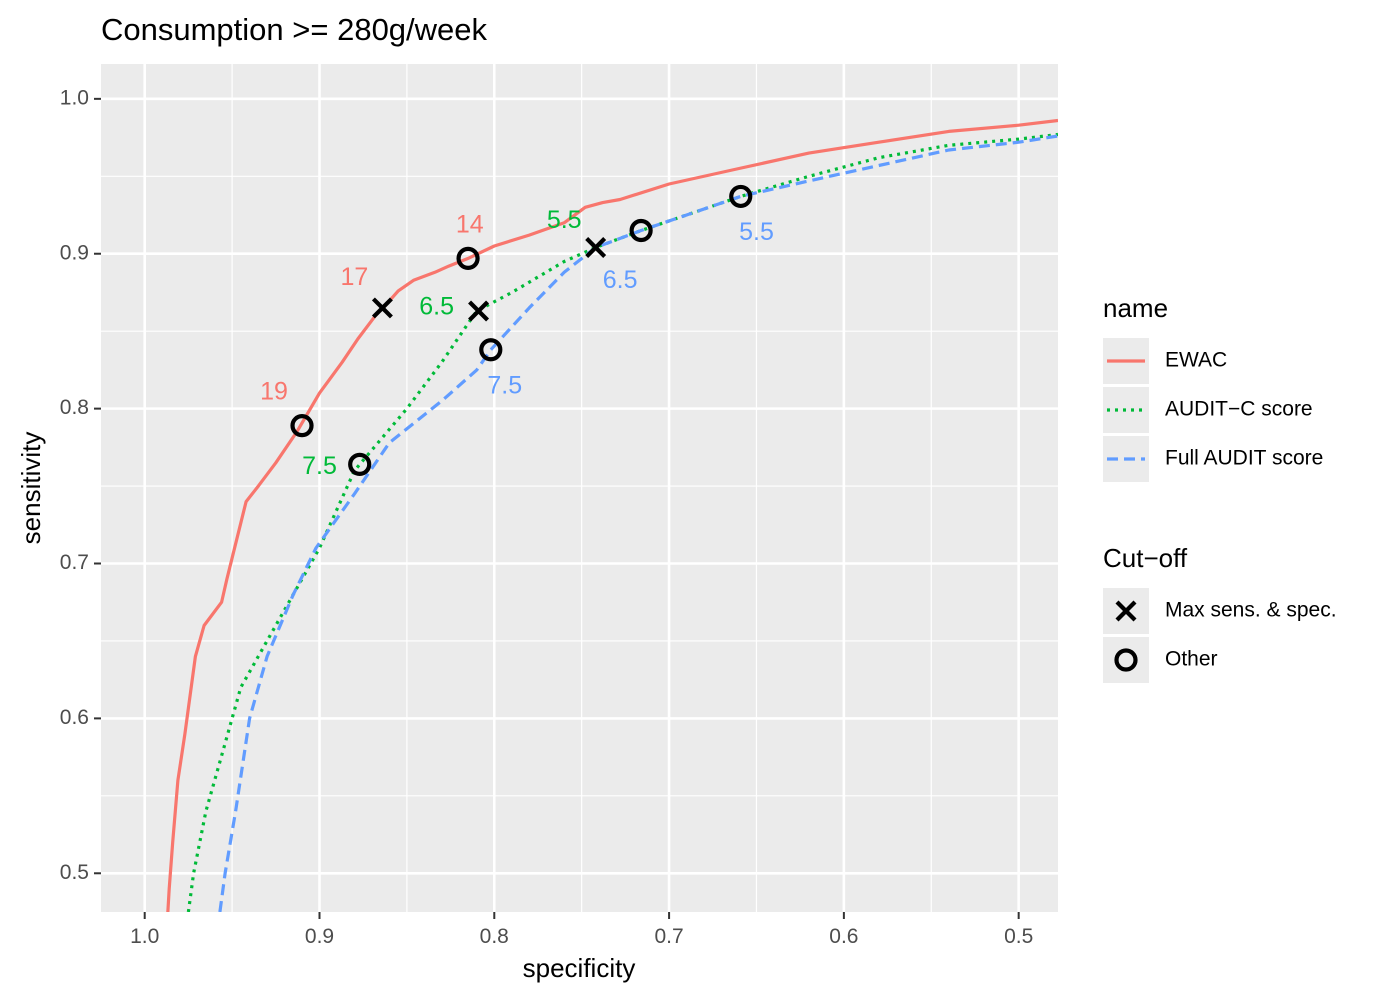 This screenshot has width=1400, height=1000. What do you see at coordinates (1244, 458) in the screenshot?
I see `legend-label: Full AUDIT score` at bounding box center [1244, 458].